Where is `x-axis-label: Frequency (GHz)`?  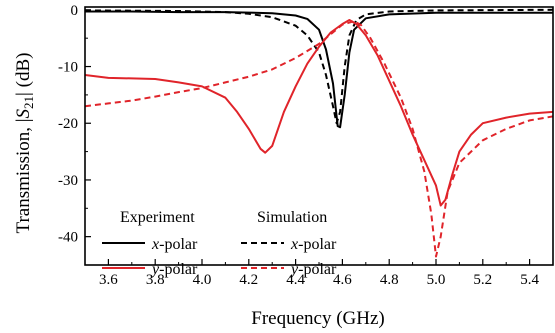
x-axis-label: Frequency (GHz) is located at coordinates (317, 318).